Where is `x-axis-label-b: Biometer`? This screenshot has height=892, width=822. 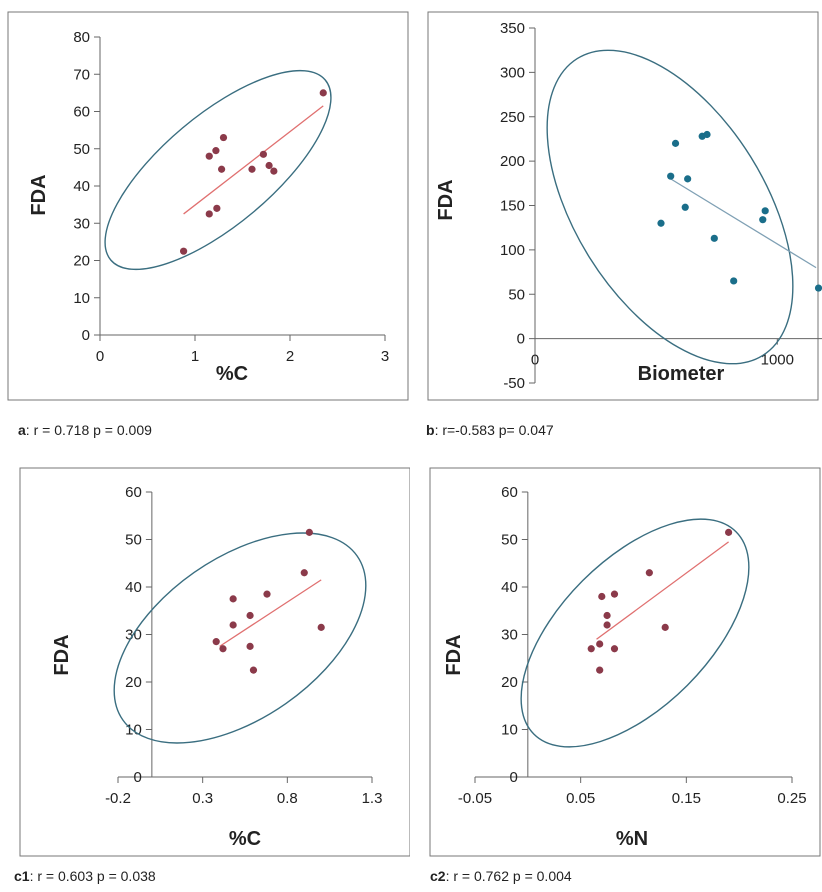 x-axis-label-b: Biometer is located at coordinates (681, 374).